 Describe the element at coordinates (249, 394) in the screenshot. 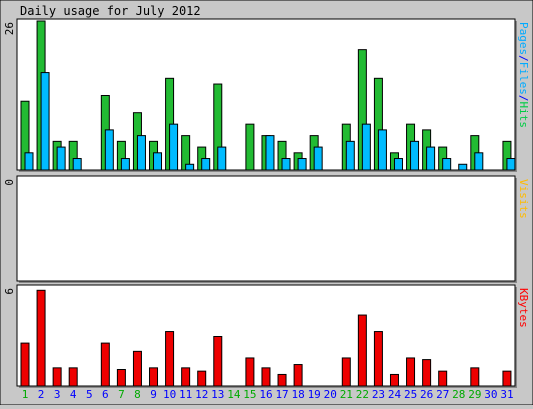

I see `x-tick-label: 15` at that location.